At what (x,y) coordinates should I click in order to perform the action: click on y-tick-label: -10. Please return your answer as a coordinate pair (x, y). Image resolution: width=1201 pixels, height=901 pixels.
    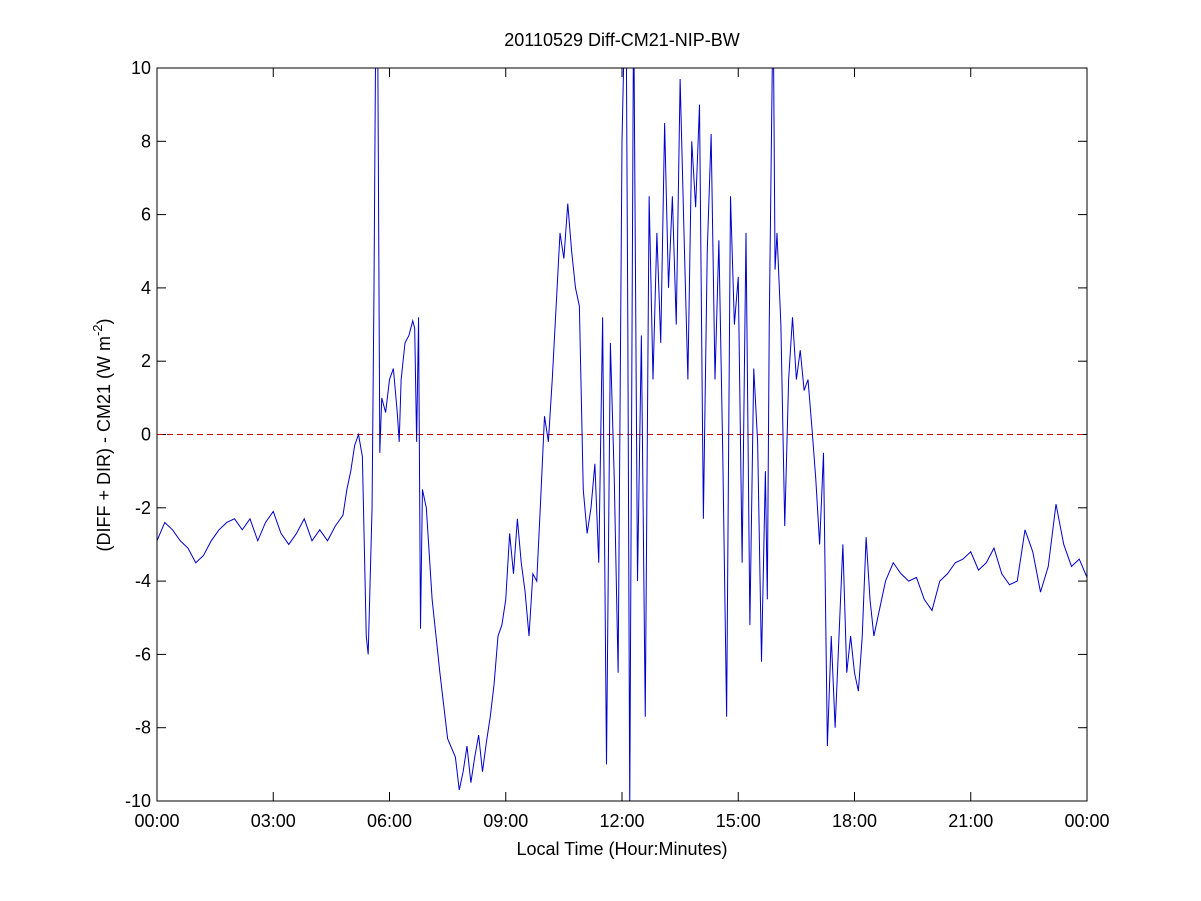
    Looking at the image, I should click on (138, 801).